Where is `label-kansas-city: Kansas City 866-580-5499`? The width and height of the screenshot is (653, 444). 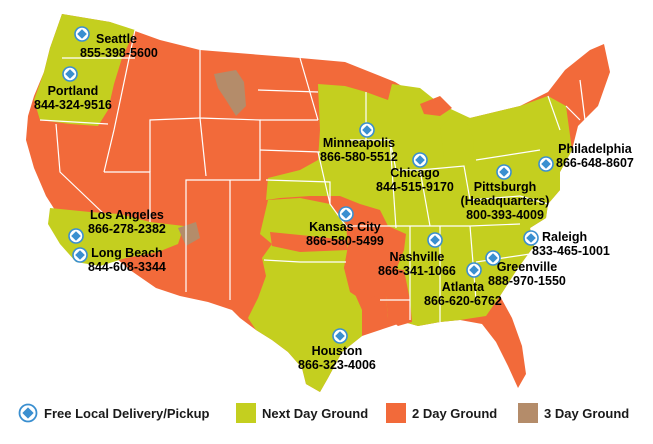
label-kansas-city: Kansas City 866-580-5499 is located at coordinates (345, 234).